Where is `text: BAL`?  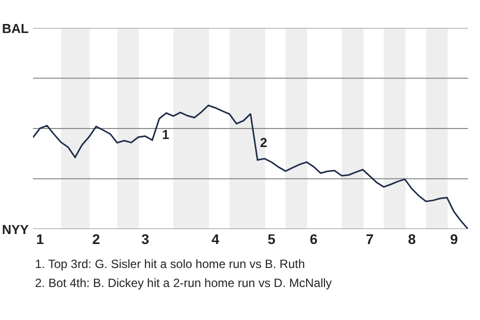 text: BAL is located at coordinates (15, 28).